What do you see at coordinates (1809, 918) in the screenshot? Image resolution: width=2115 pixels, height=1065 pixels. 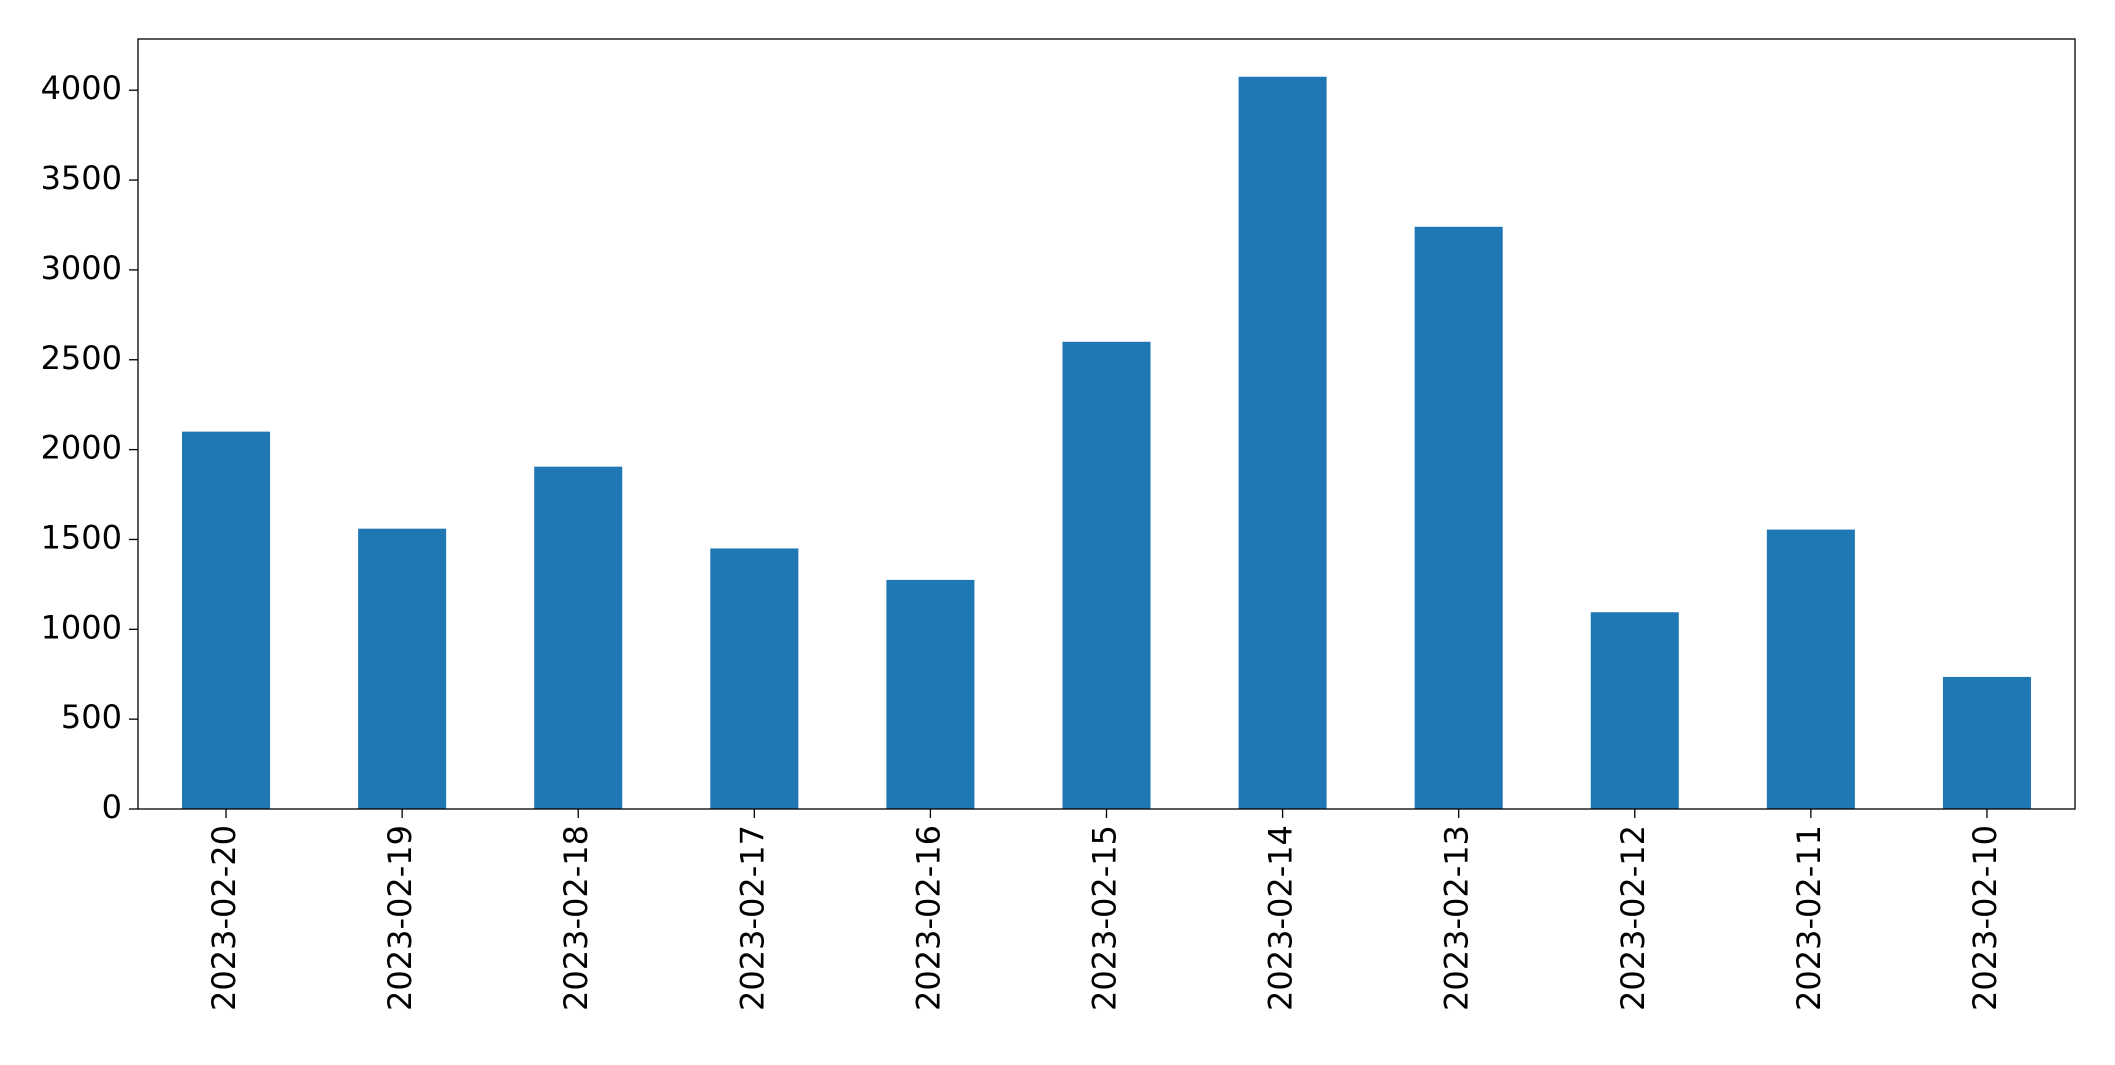 I see `x-tick-label: 2023-02-11` at bounding box center [1809, 918].